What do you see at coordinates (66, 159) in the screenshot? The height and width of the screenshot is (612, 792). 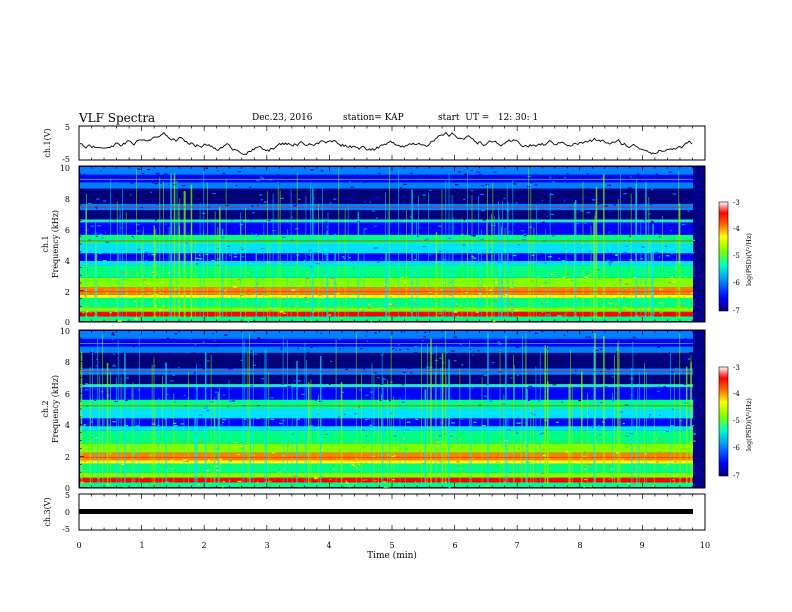 I see `ch1-wave-ytick: -5` at bounding box center [66, 159].